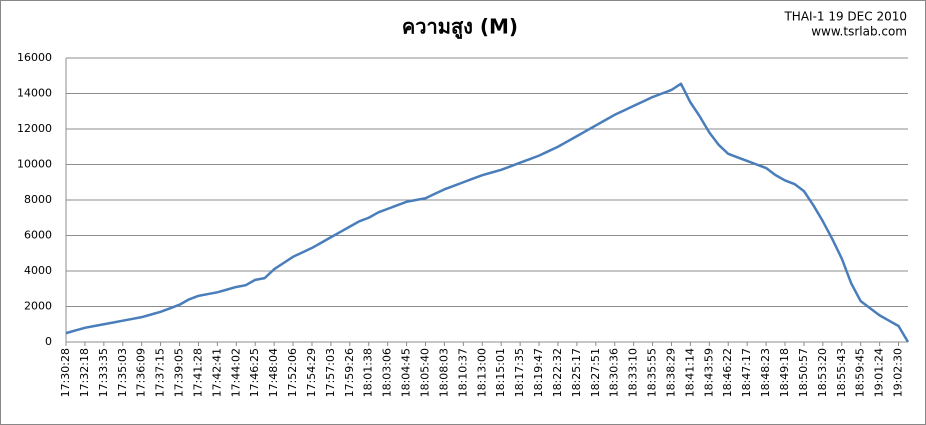 Image resolution: width=926 pixels, height=425 pixels. Describe the element at coordinates (368, 372) in the screenshot. I see `x-tick-label: 18:01:38` at that location.